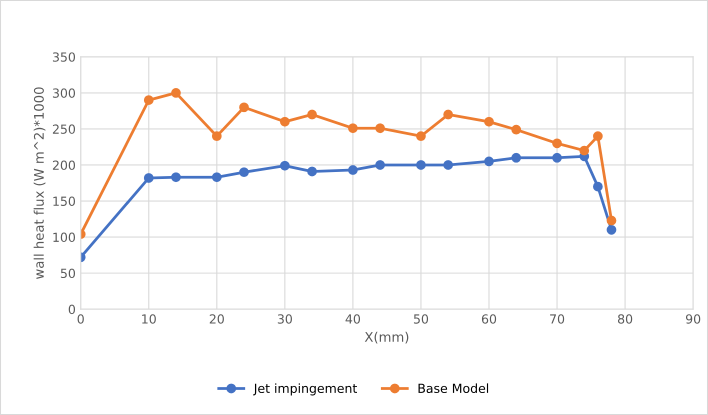  Describe the element at coordinates (453, 388) in the screenshot. I see `legend-label: Base Model` at that location.